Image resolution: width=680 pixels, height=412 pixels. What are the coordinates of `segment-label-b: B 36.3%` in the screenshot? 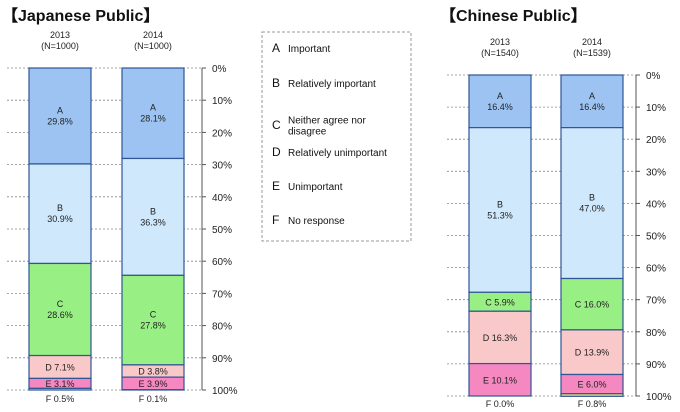 It's located at (153, 216).